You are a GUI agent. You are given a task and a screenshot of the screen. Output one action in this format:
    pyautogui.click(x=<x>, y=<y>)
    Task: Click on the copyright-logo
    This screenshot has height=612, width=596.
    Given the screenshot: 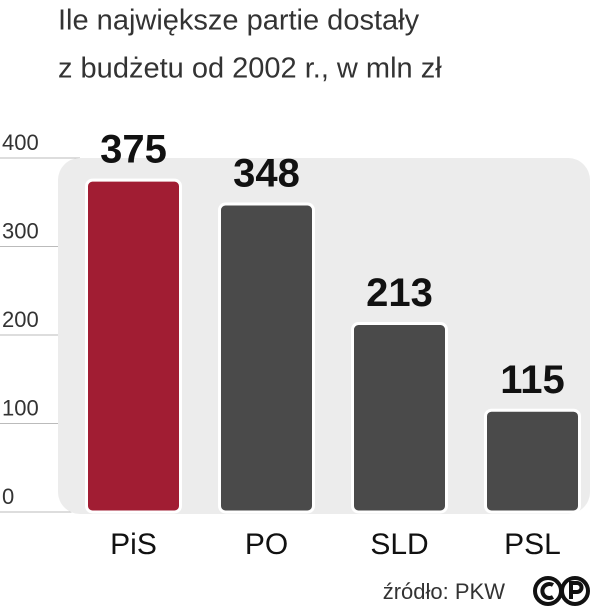 What is the action you would take?
    pyautogui.click(x=561, y=591)
    